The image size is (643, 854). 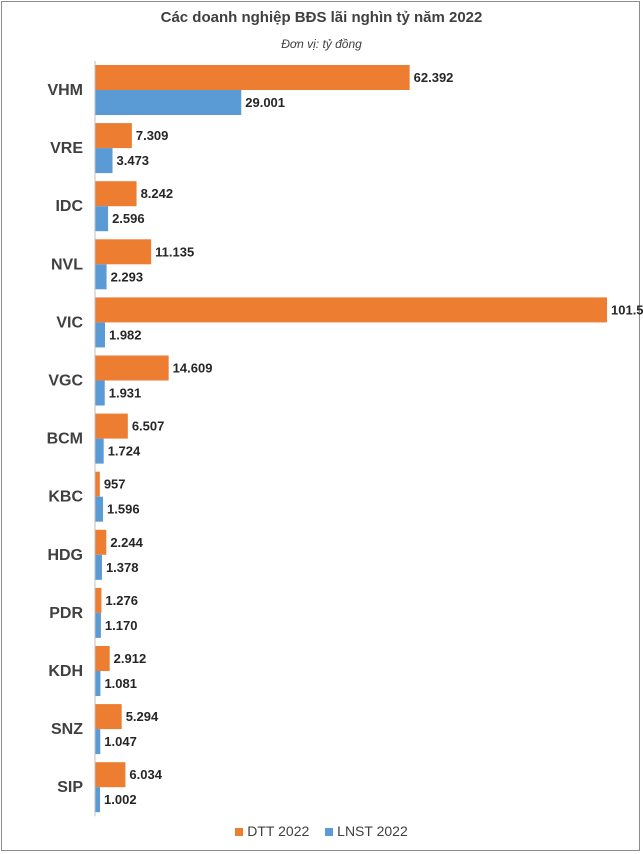 What do you see at coordinates (121, 600) in the screenshot?
I see `data-label-dtt: 1.276` at bounding box center [121, 600].